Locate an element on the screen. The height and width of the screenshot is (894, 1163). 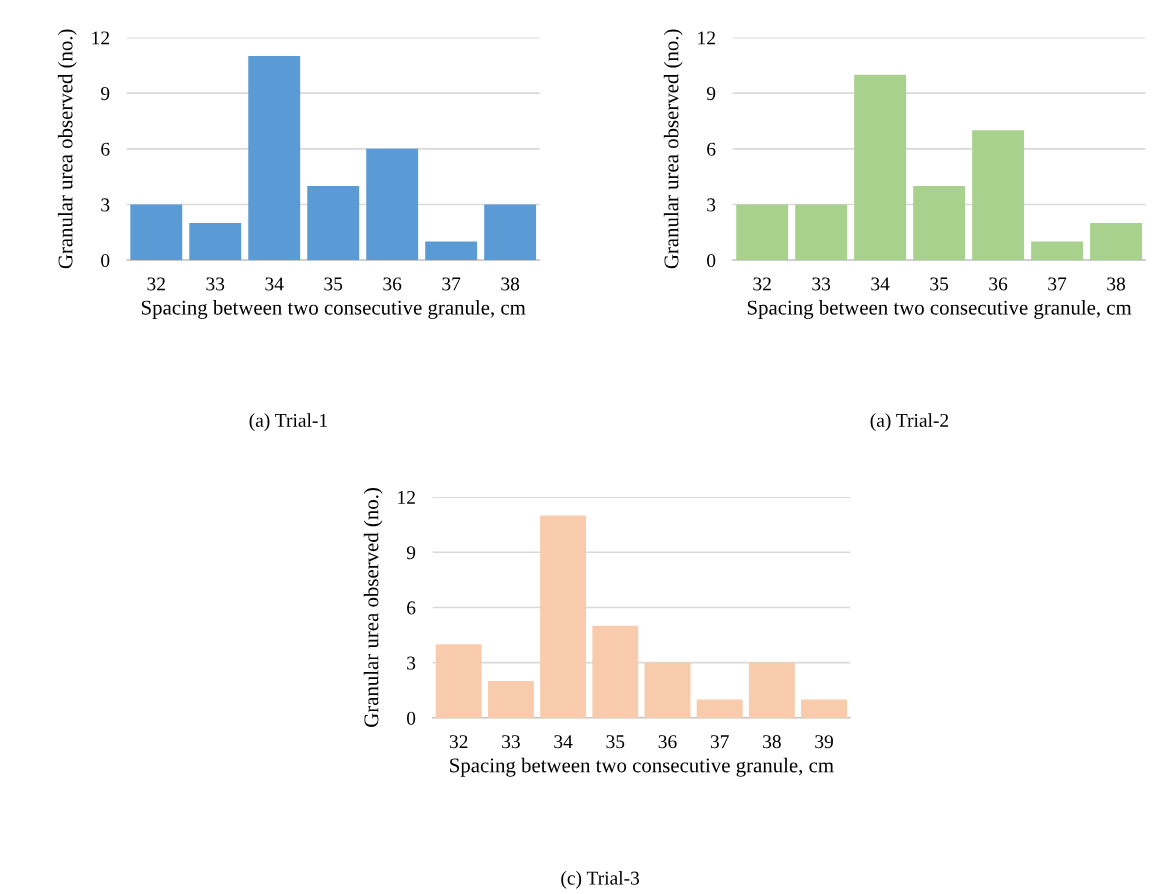
text: (c) Trial-3 is located at coordinates (600, 880).